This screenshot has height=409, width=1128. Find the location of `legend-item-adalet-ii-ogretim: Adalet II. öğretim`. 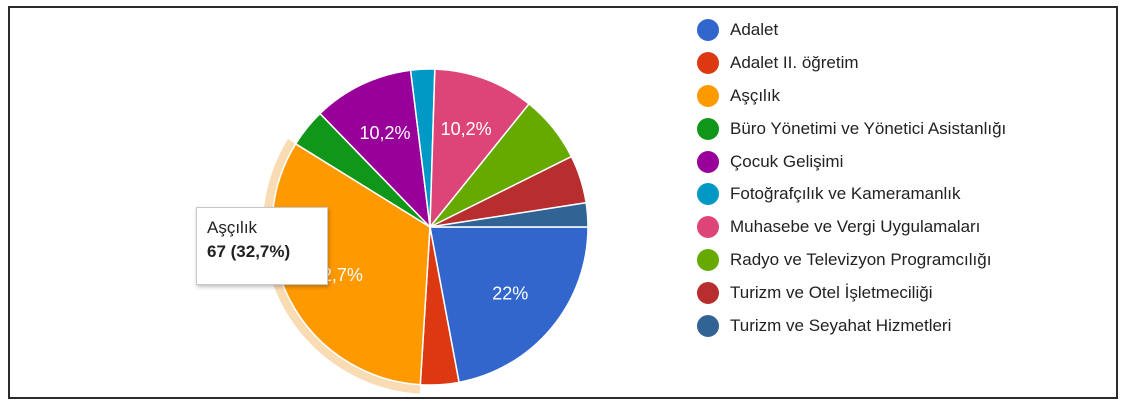

legend-item-adalet-ii-ogretim: Adalet II. öğretim is located at coordinates (851, 63).